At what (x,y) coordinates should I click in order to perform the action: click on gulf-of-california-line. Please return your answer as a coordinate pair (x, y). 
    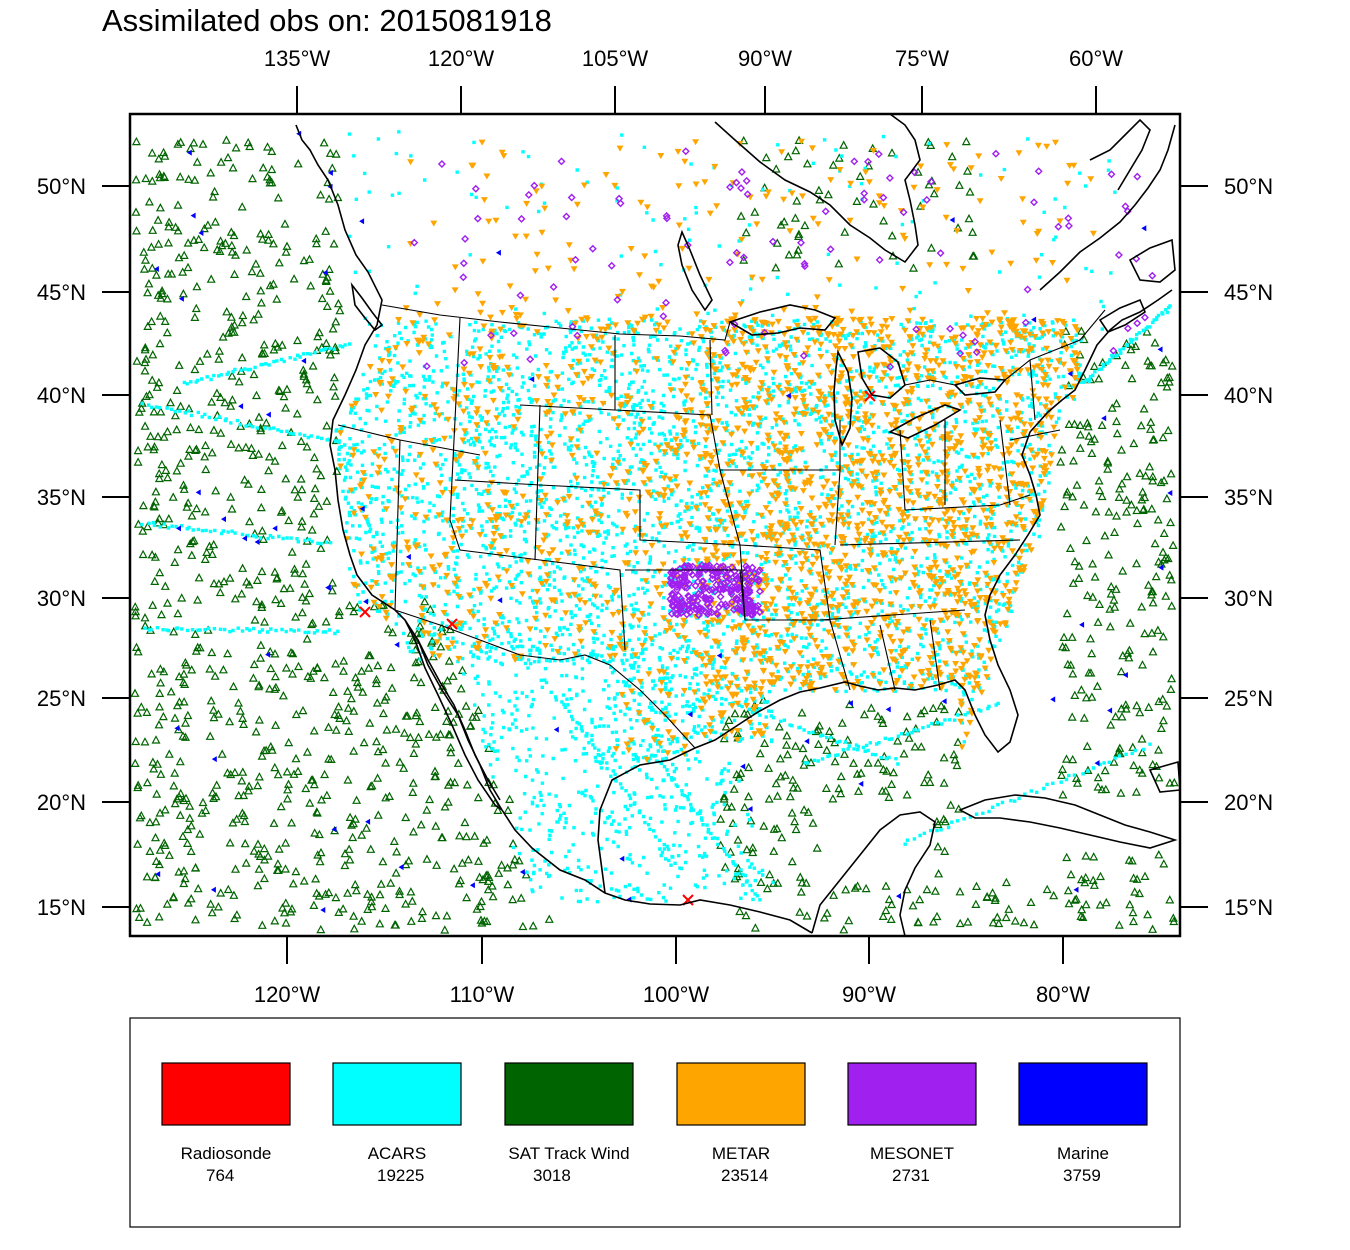
    Looking at the image, I should click on (453, 715).